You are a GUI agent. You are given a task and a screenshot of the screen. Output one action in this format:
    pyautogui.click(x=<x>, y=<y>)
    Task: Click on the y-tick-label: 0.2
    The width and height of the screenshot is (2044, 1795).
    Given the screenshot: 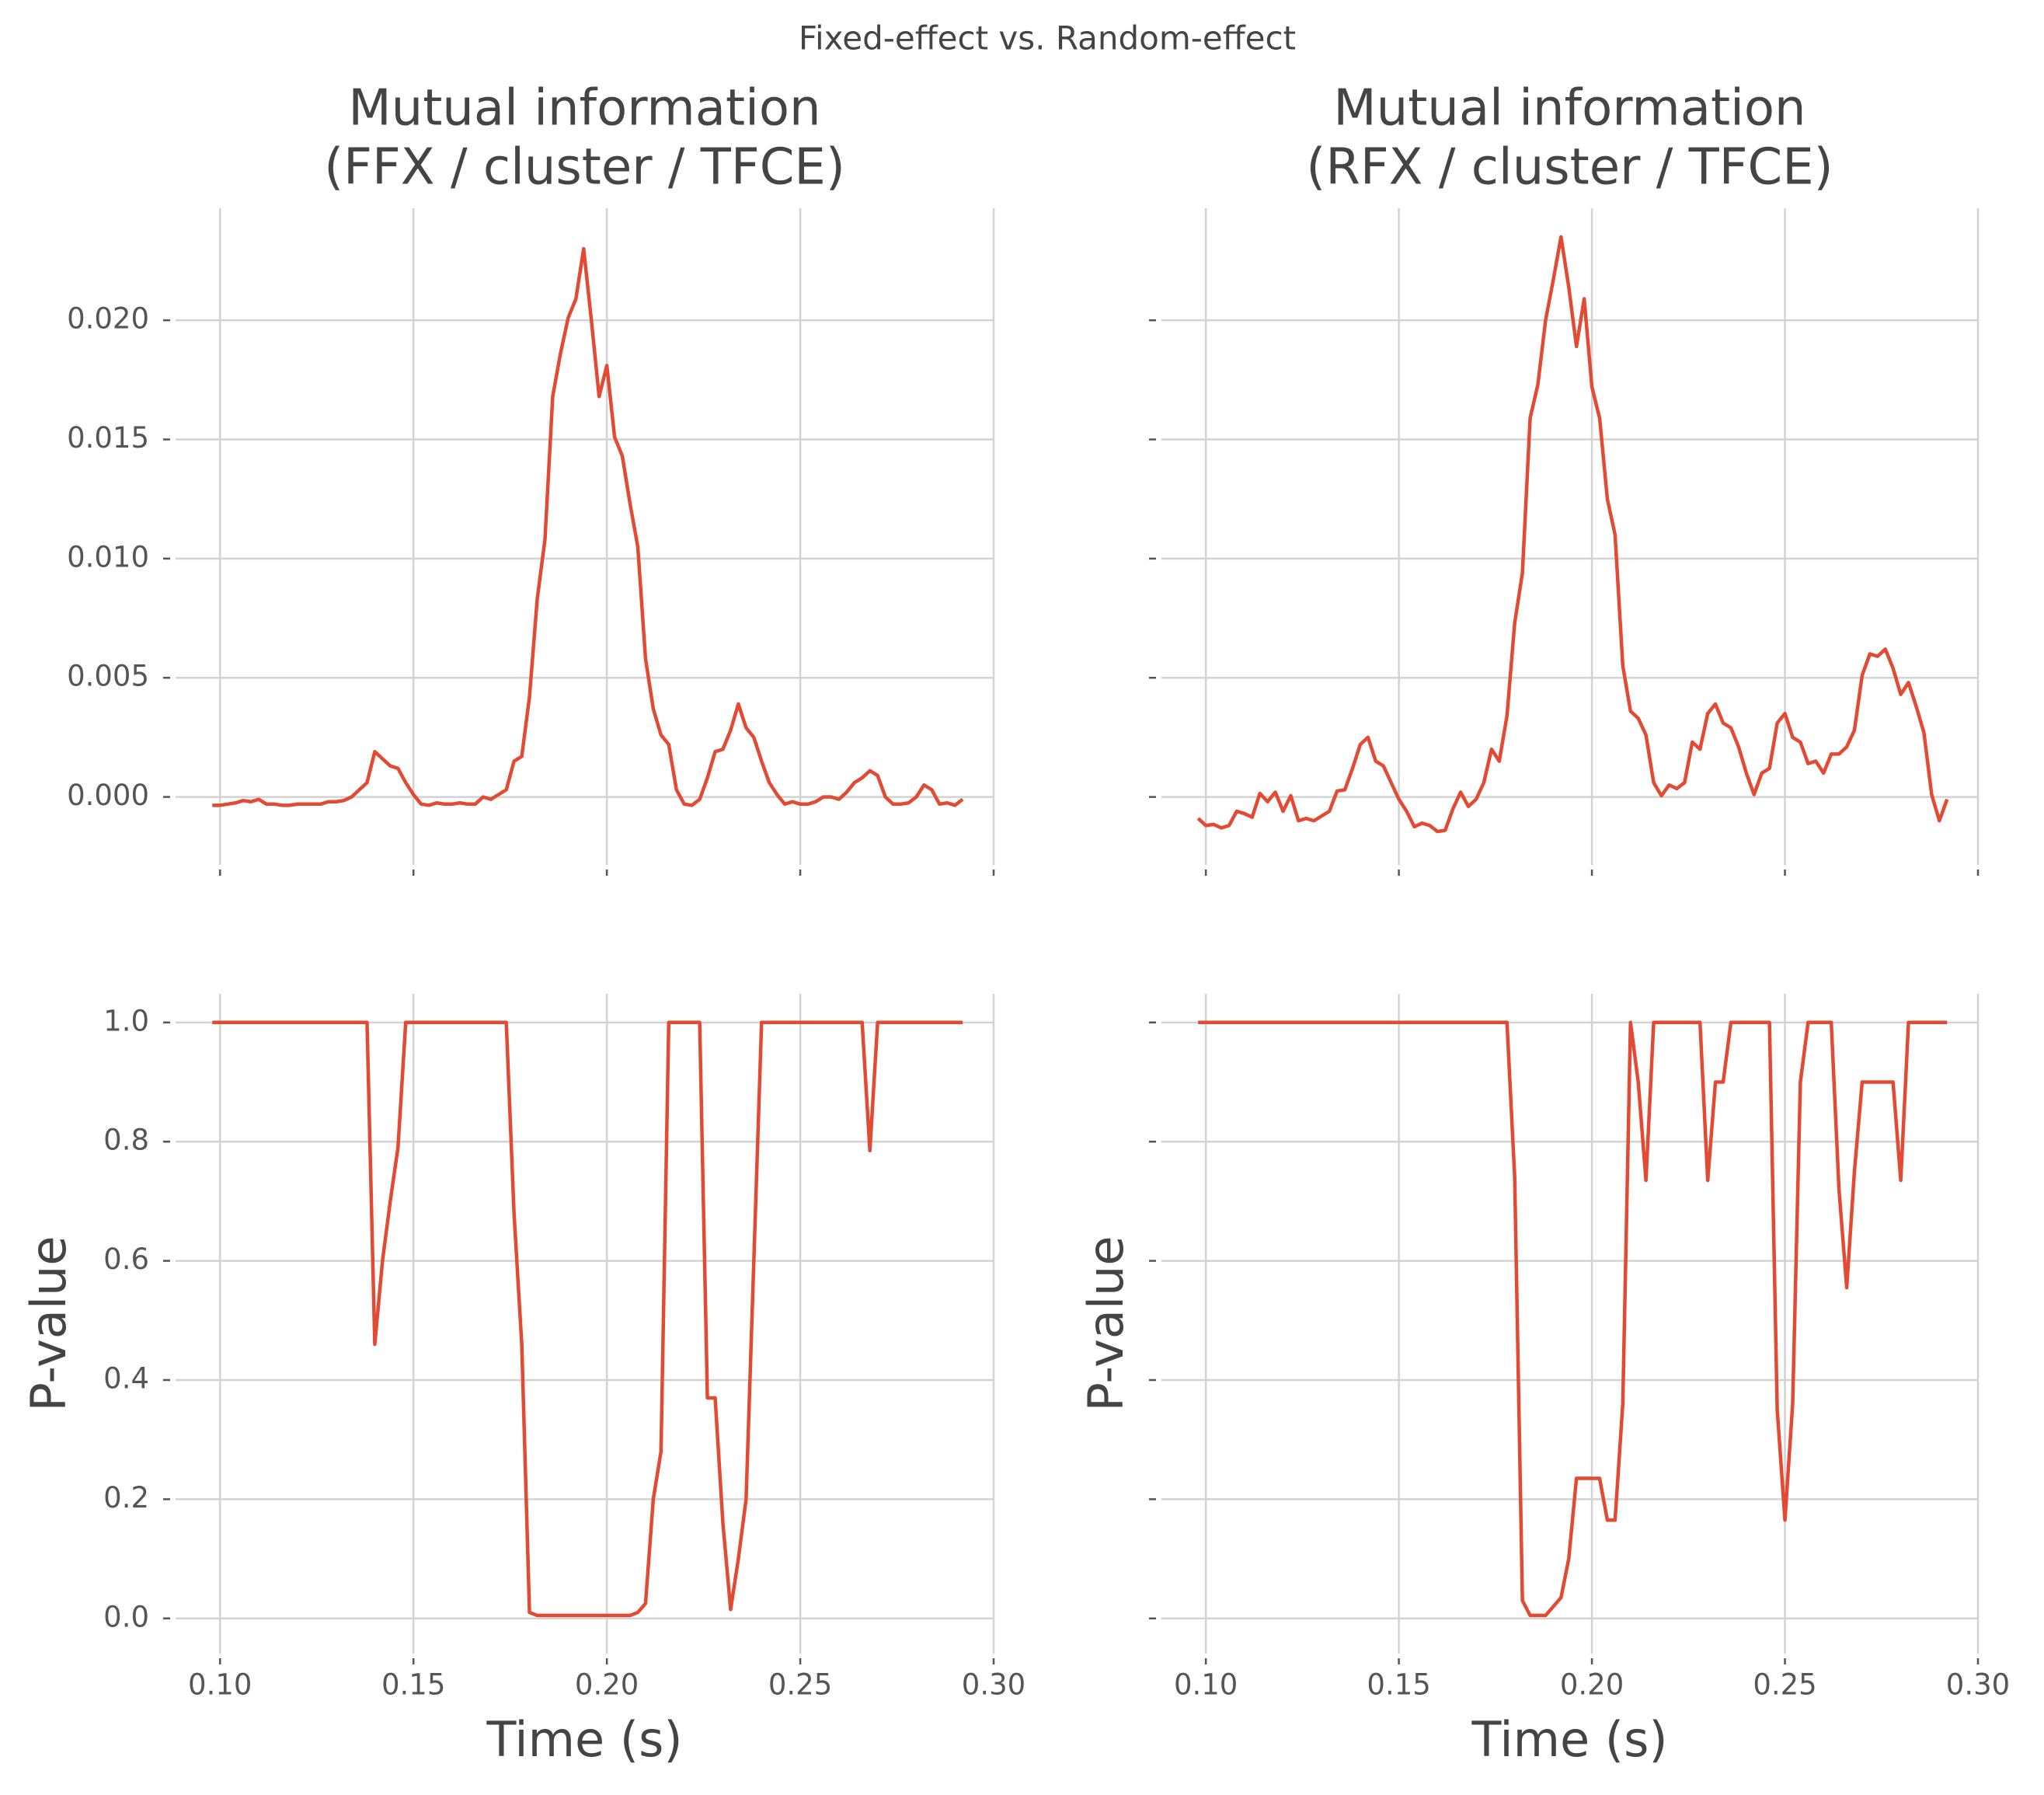 What is the action you would take?
    pyautogui.click(x=126, y=1498)
    